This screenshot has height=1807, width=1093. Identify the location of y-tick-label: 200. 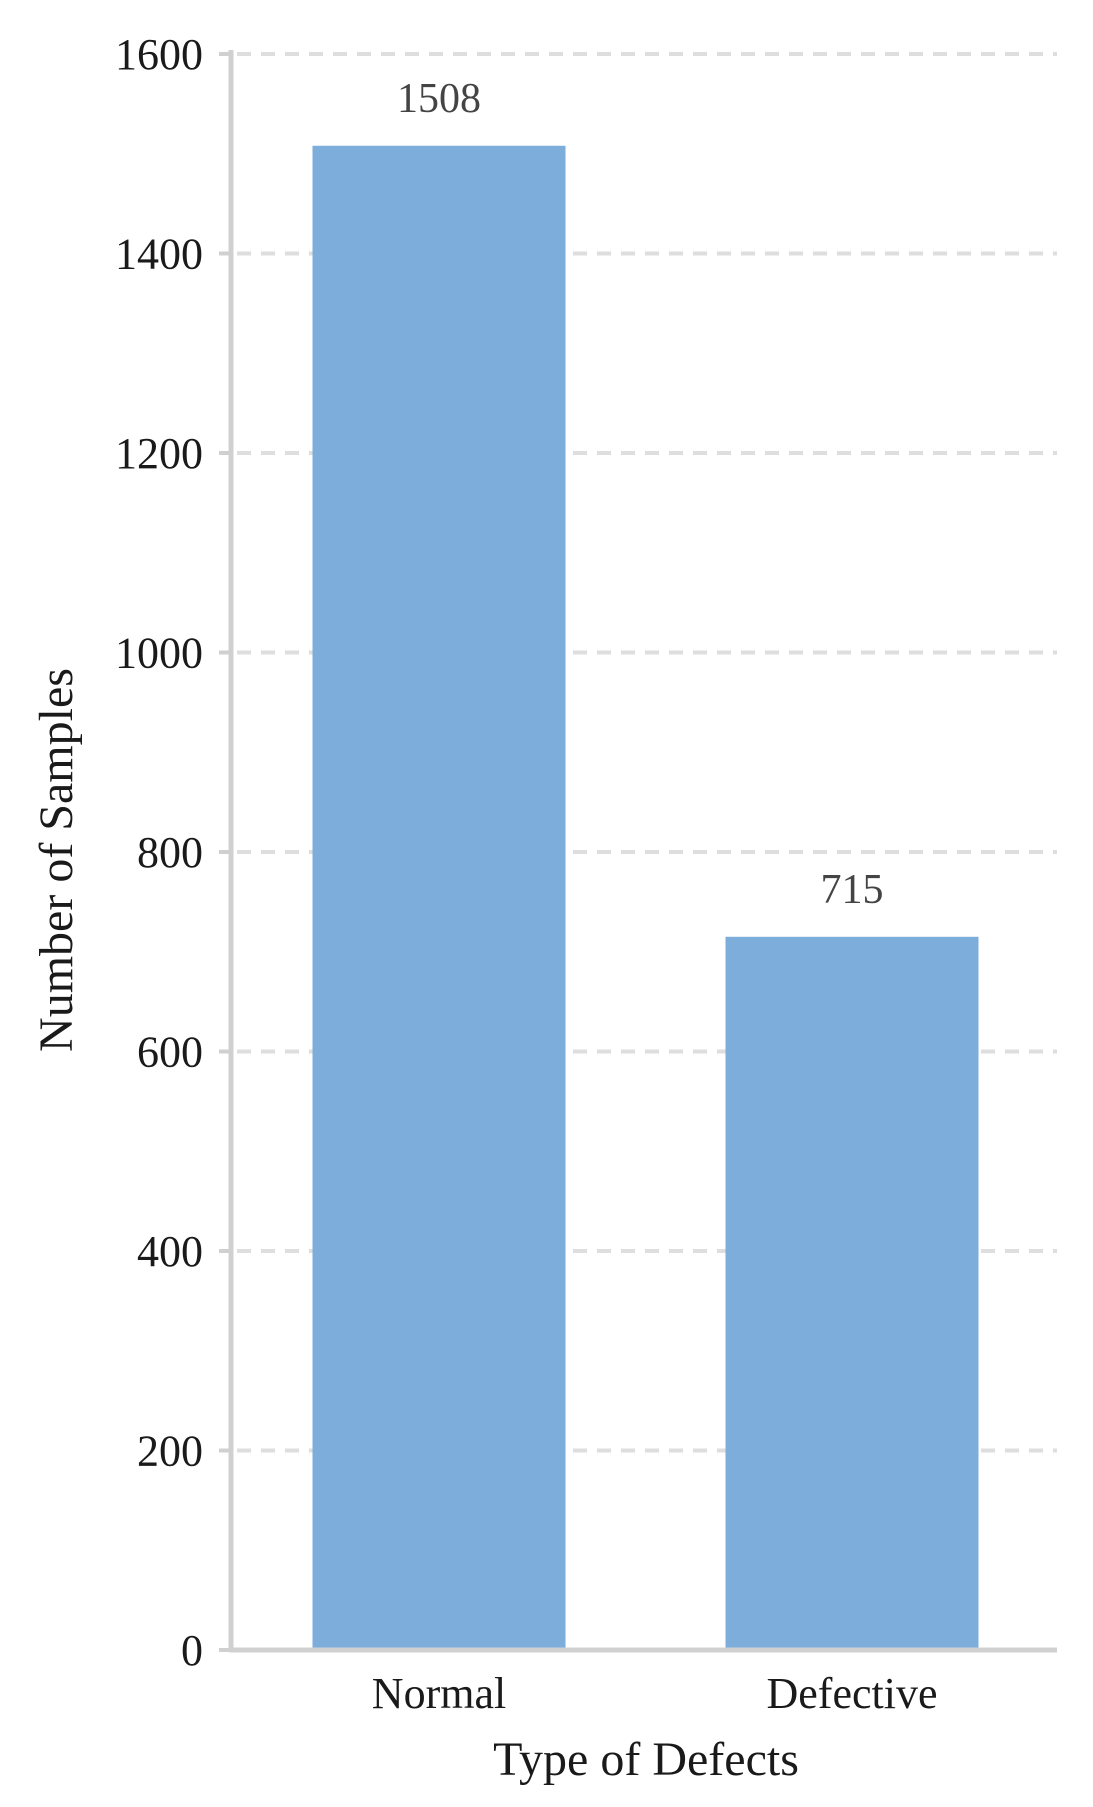
(170, 1451).